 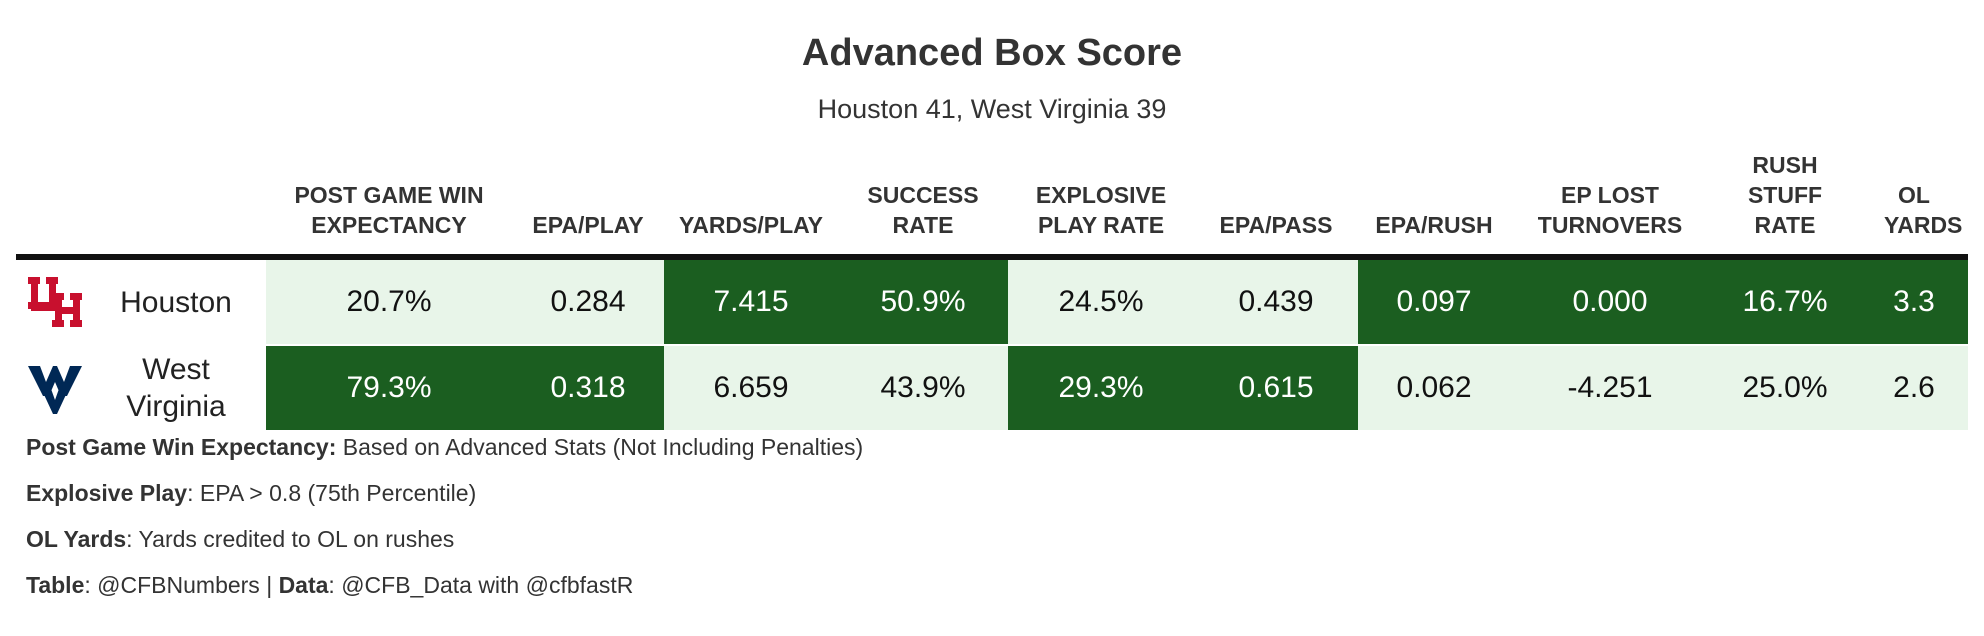 What do you see at coordinates (588, 301) in the screenshot?
I see `cell-houston-epa-play: 0.284` at bounding box center [588, 301].